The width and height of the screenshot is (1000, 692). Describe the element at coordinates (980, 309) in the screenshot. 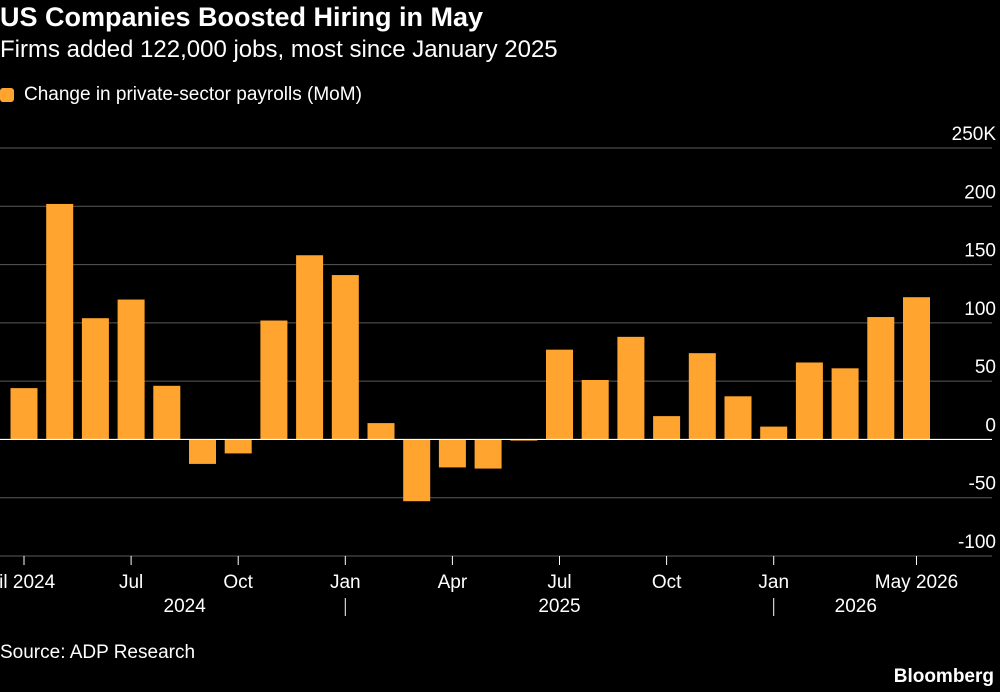

I see `y-tick-label: 100` at that location.